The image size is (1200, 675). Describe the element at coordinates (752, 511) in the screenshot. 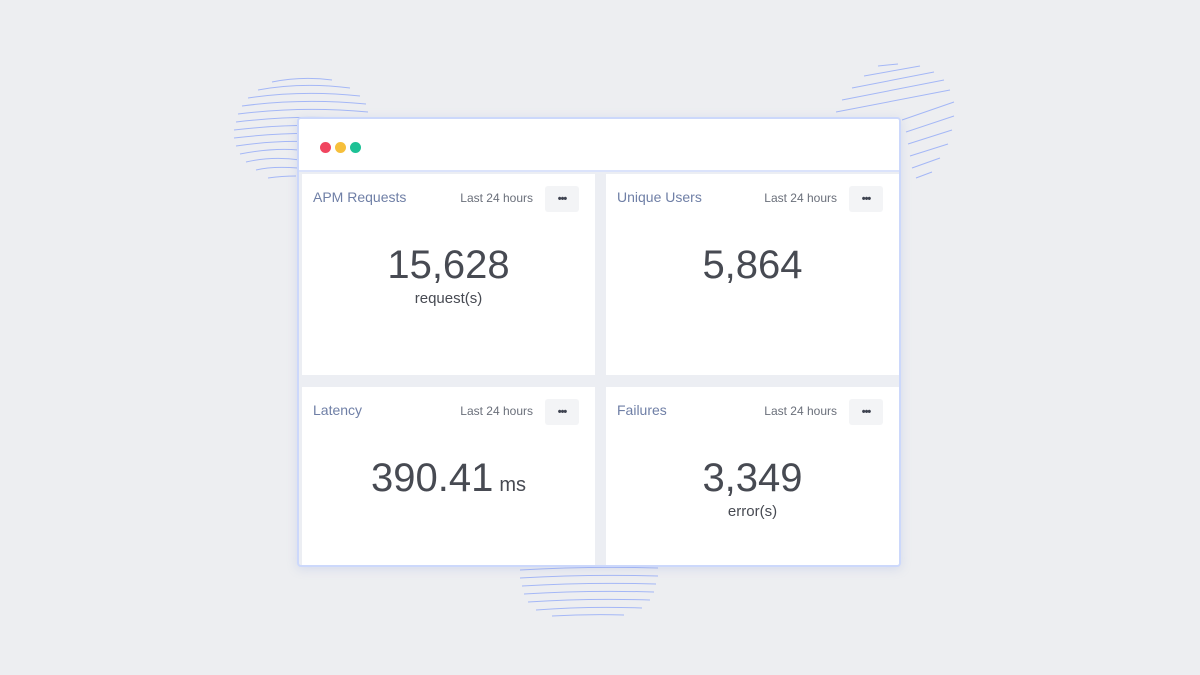

I see `metric-unit: error(s)` at that location.